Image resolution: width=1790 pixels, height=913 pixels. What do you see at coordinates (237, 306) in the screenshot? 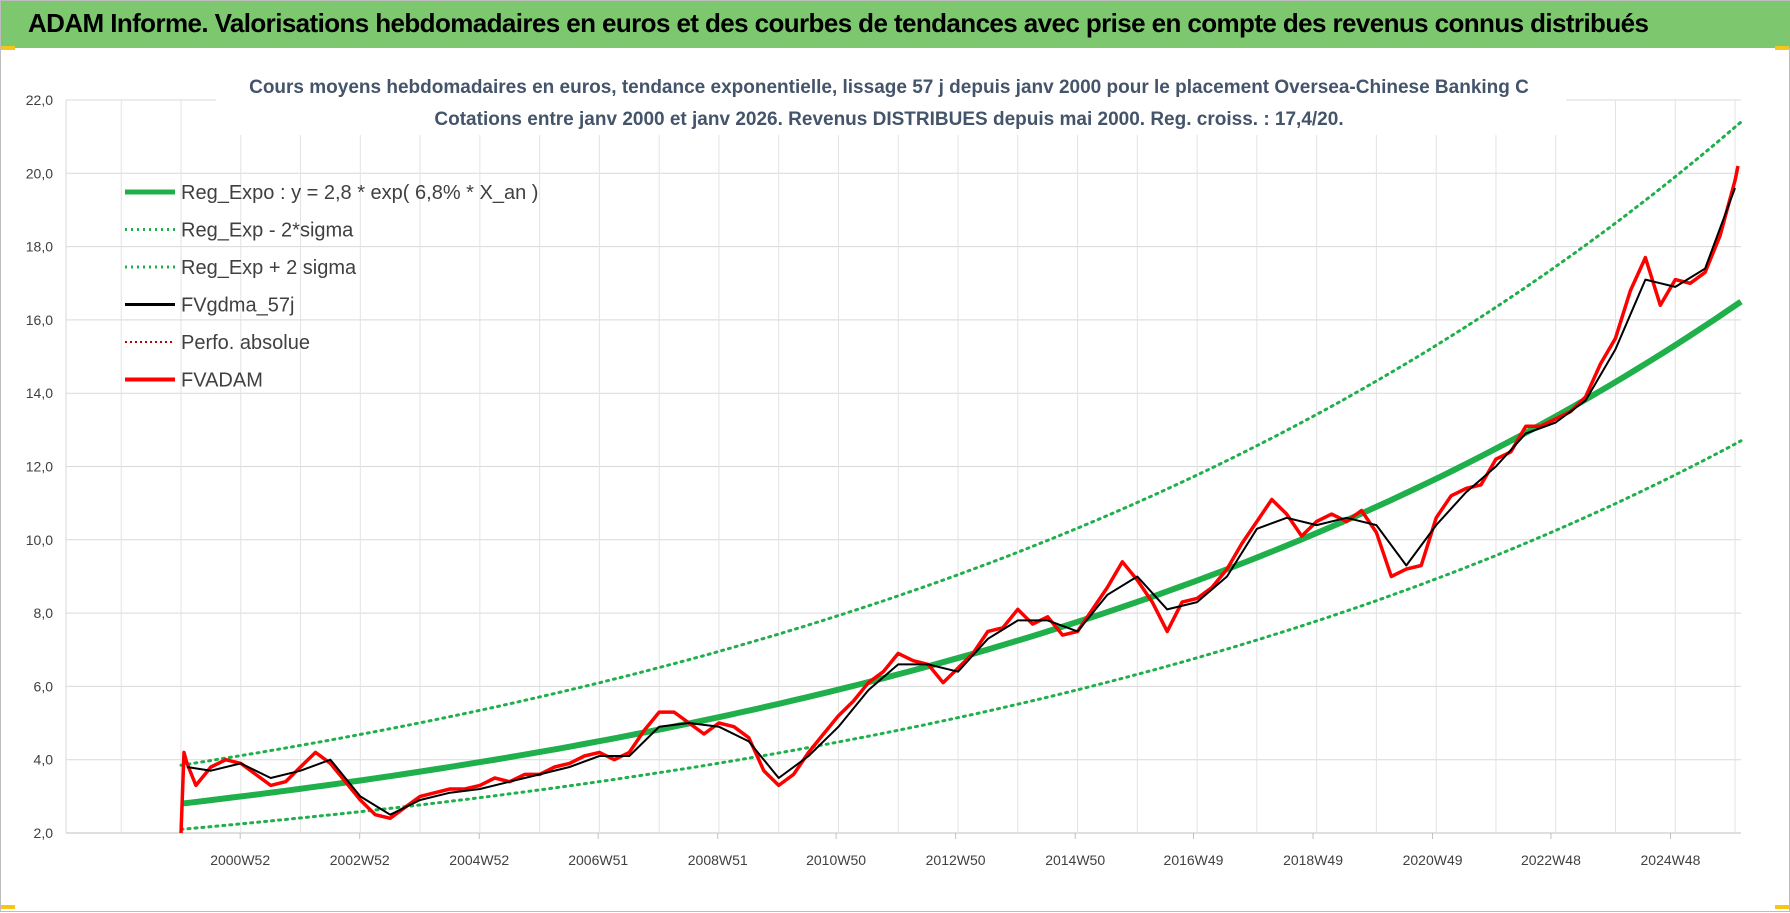
I see `legend-label: FVgdma_57j` at bounding box center [237, 306].